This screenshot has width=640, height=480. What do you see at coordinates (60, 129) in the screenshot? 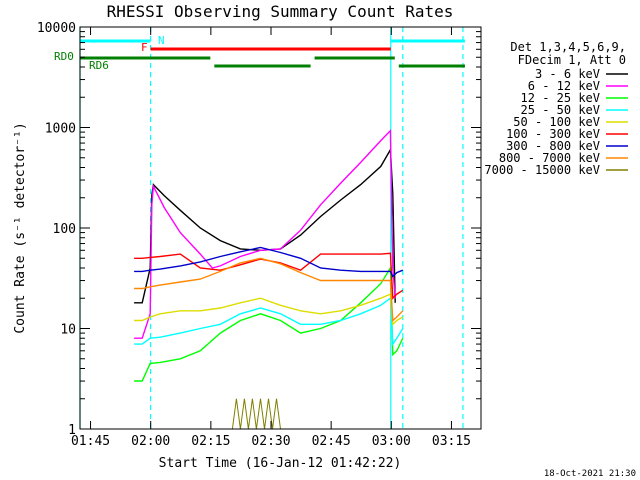
I see `y-tick-label-3: 1000` at bounding box center [60, 129].